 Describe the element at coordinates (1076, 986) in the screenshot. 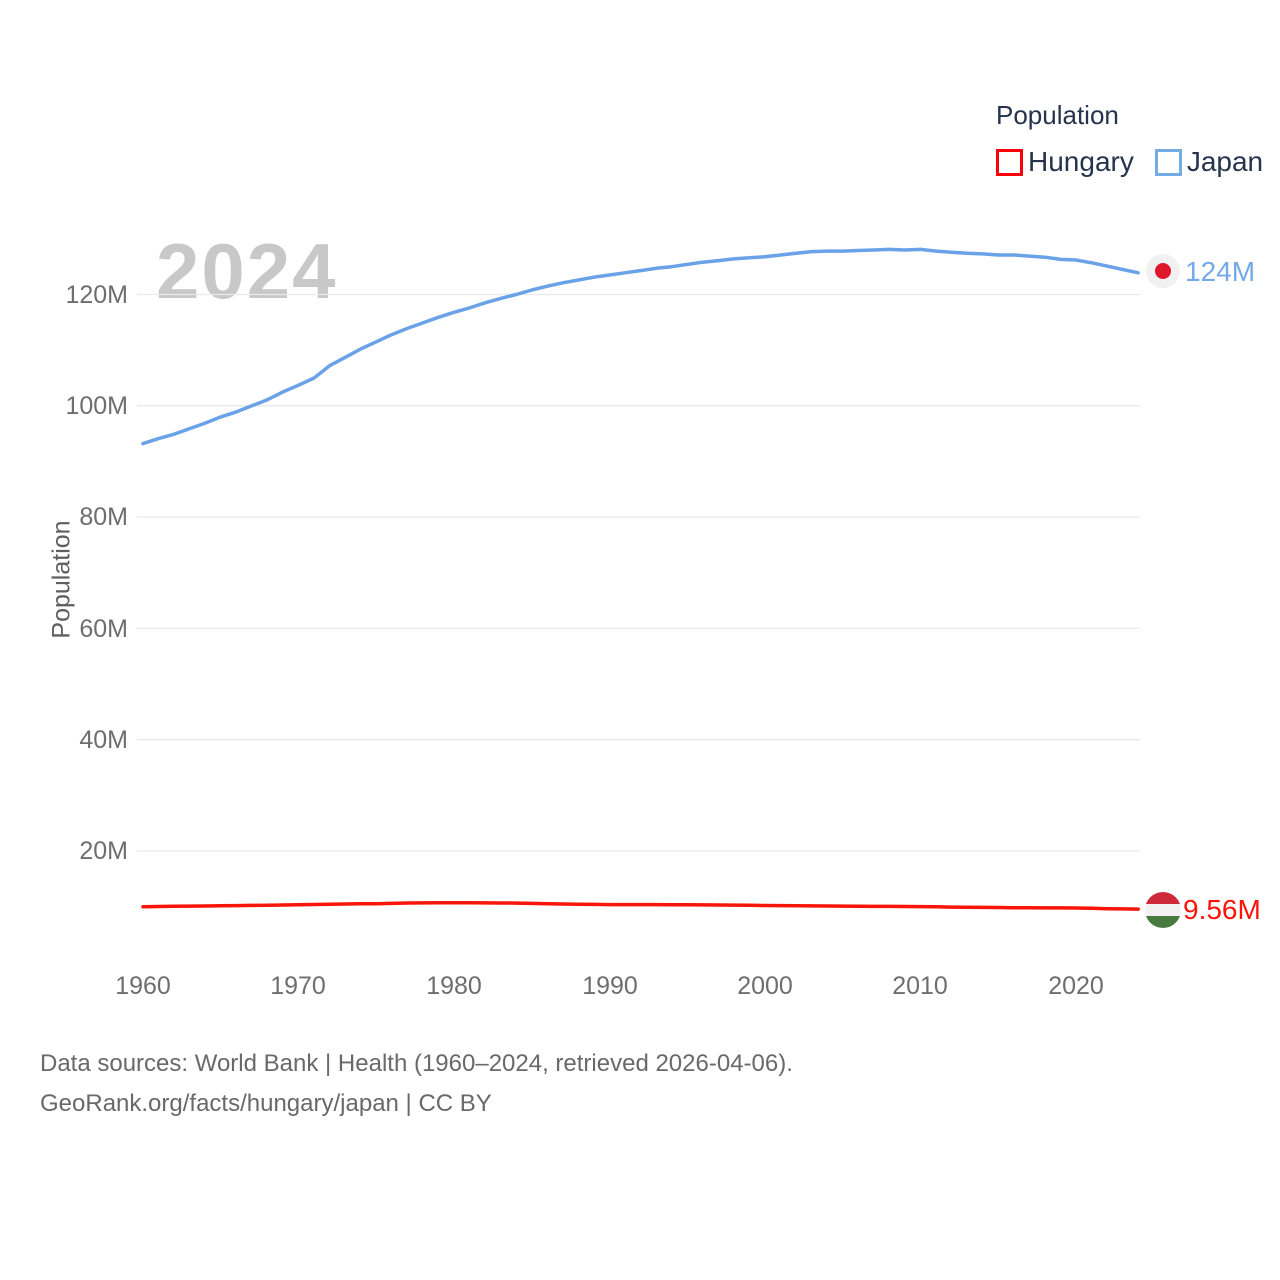

I see `x-tick-2020: 2020` at that location.